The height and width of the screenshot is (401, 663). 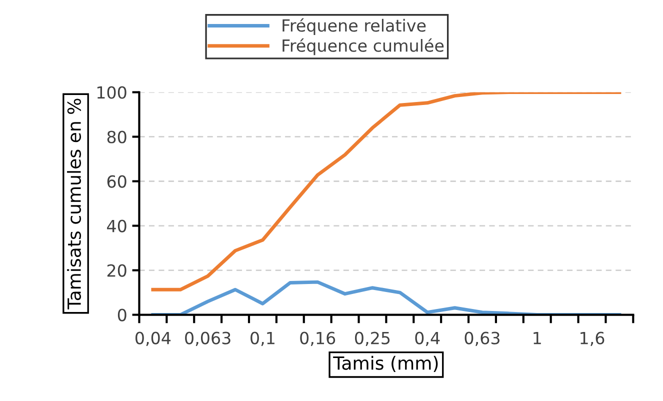 What do you see at coordinates (116, 226) in the screenshot?
I see `y-tick-label: 40` at bounding box center [116, 226].